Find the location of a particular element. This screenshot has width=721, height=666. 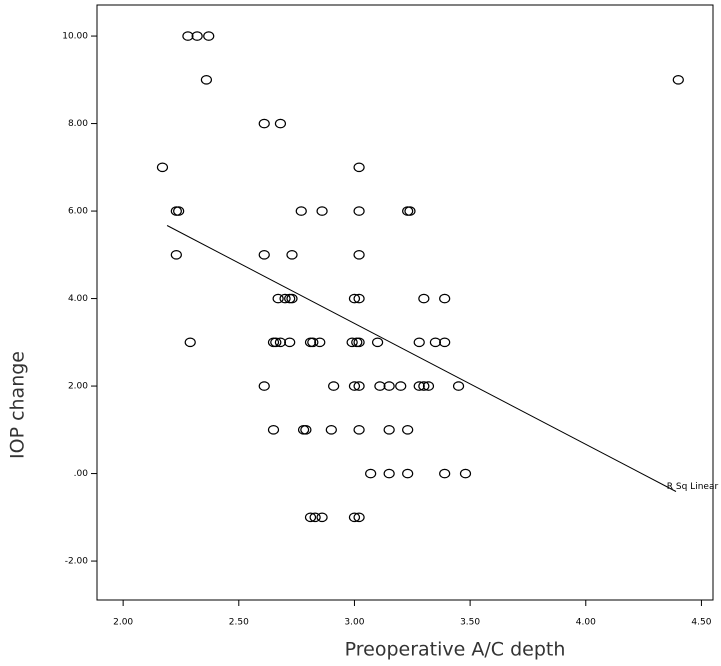

y-tick-label: 8.00 is located at coordinates (78, 124).